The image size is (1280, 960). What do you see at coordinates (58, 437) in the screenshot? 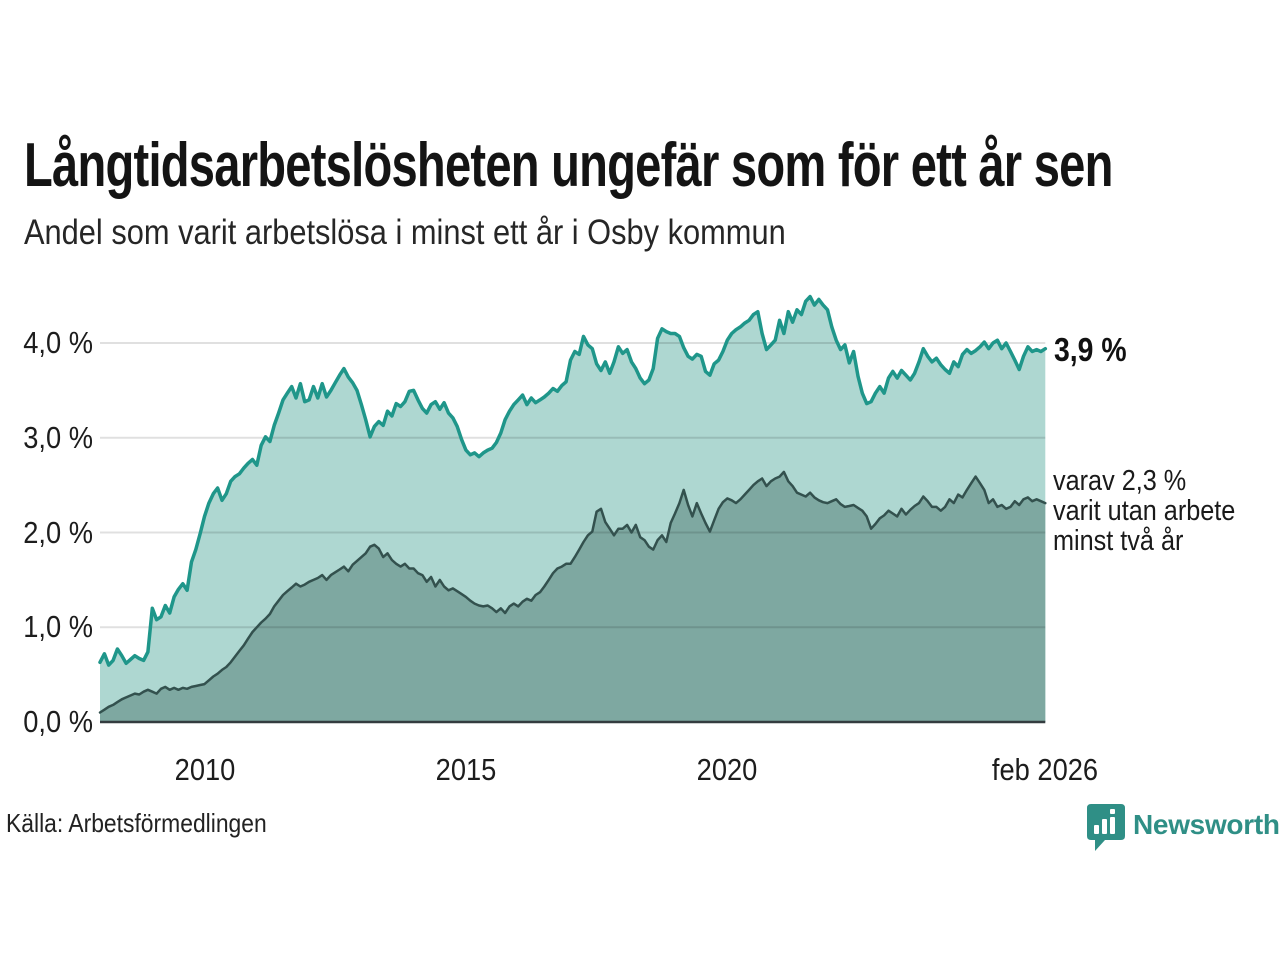
I see `y-tick-label: 3,0 %` at bounding box center [58, 437].